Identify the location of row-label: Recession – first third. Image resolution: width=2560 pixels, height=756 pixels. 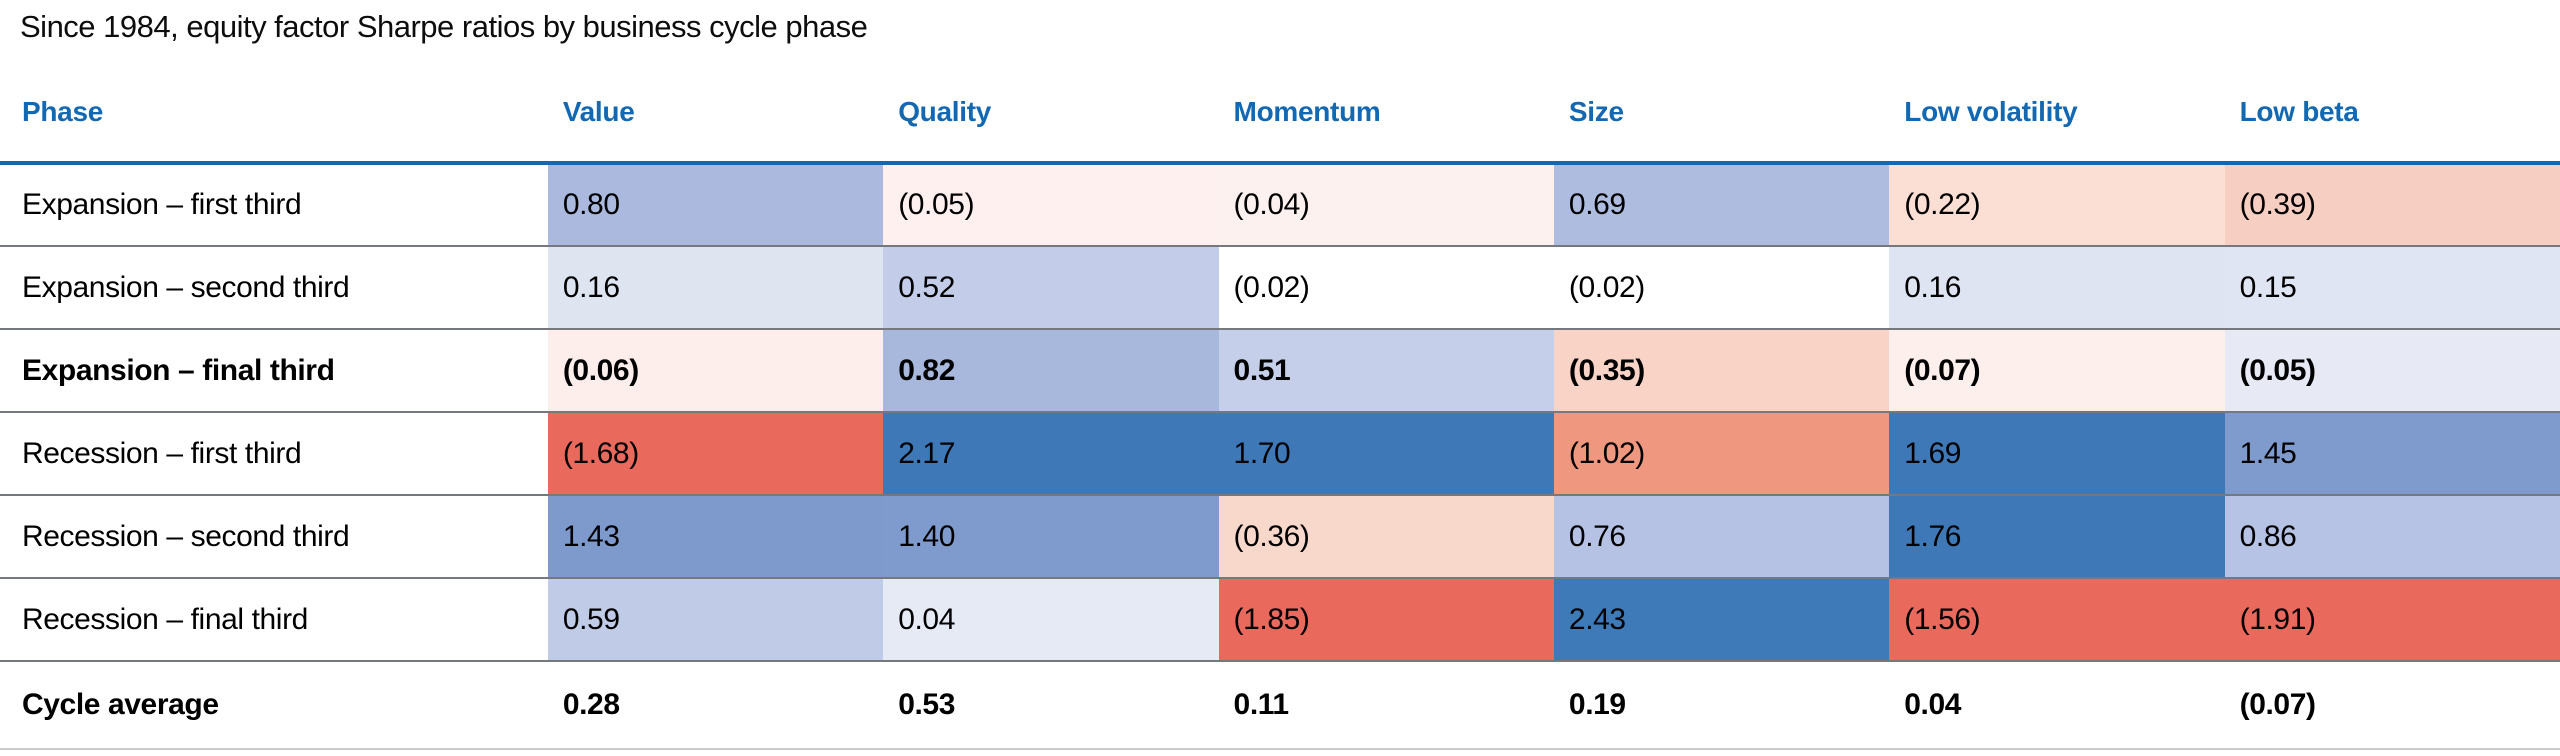
(274, 453).